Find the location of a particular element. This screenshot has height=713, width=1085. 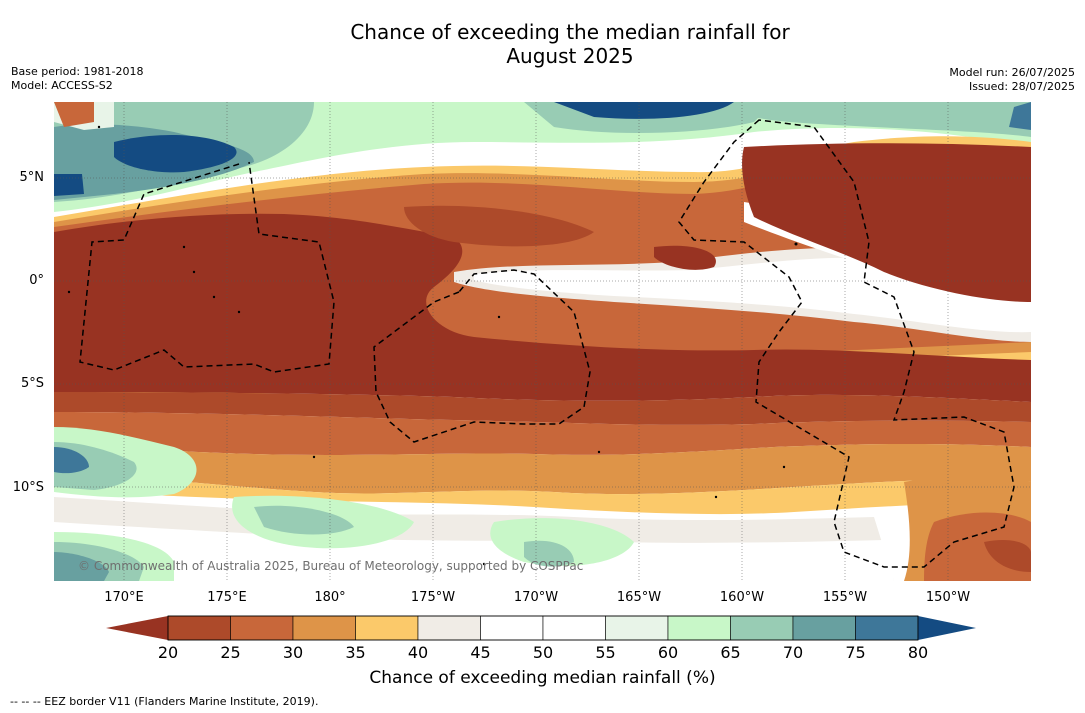

colorbar-outline is located at coordinates (543, 628).